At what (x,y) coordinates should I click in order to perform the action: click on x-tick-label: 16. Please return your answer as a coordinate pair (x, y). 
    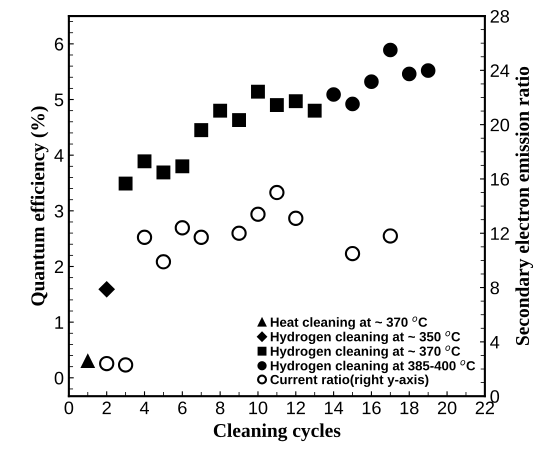
    Looking at the image, I should click on (371, 408).